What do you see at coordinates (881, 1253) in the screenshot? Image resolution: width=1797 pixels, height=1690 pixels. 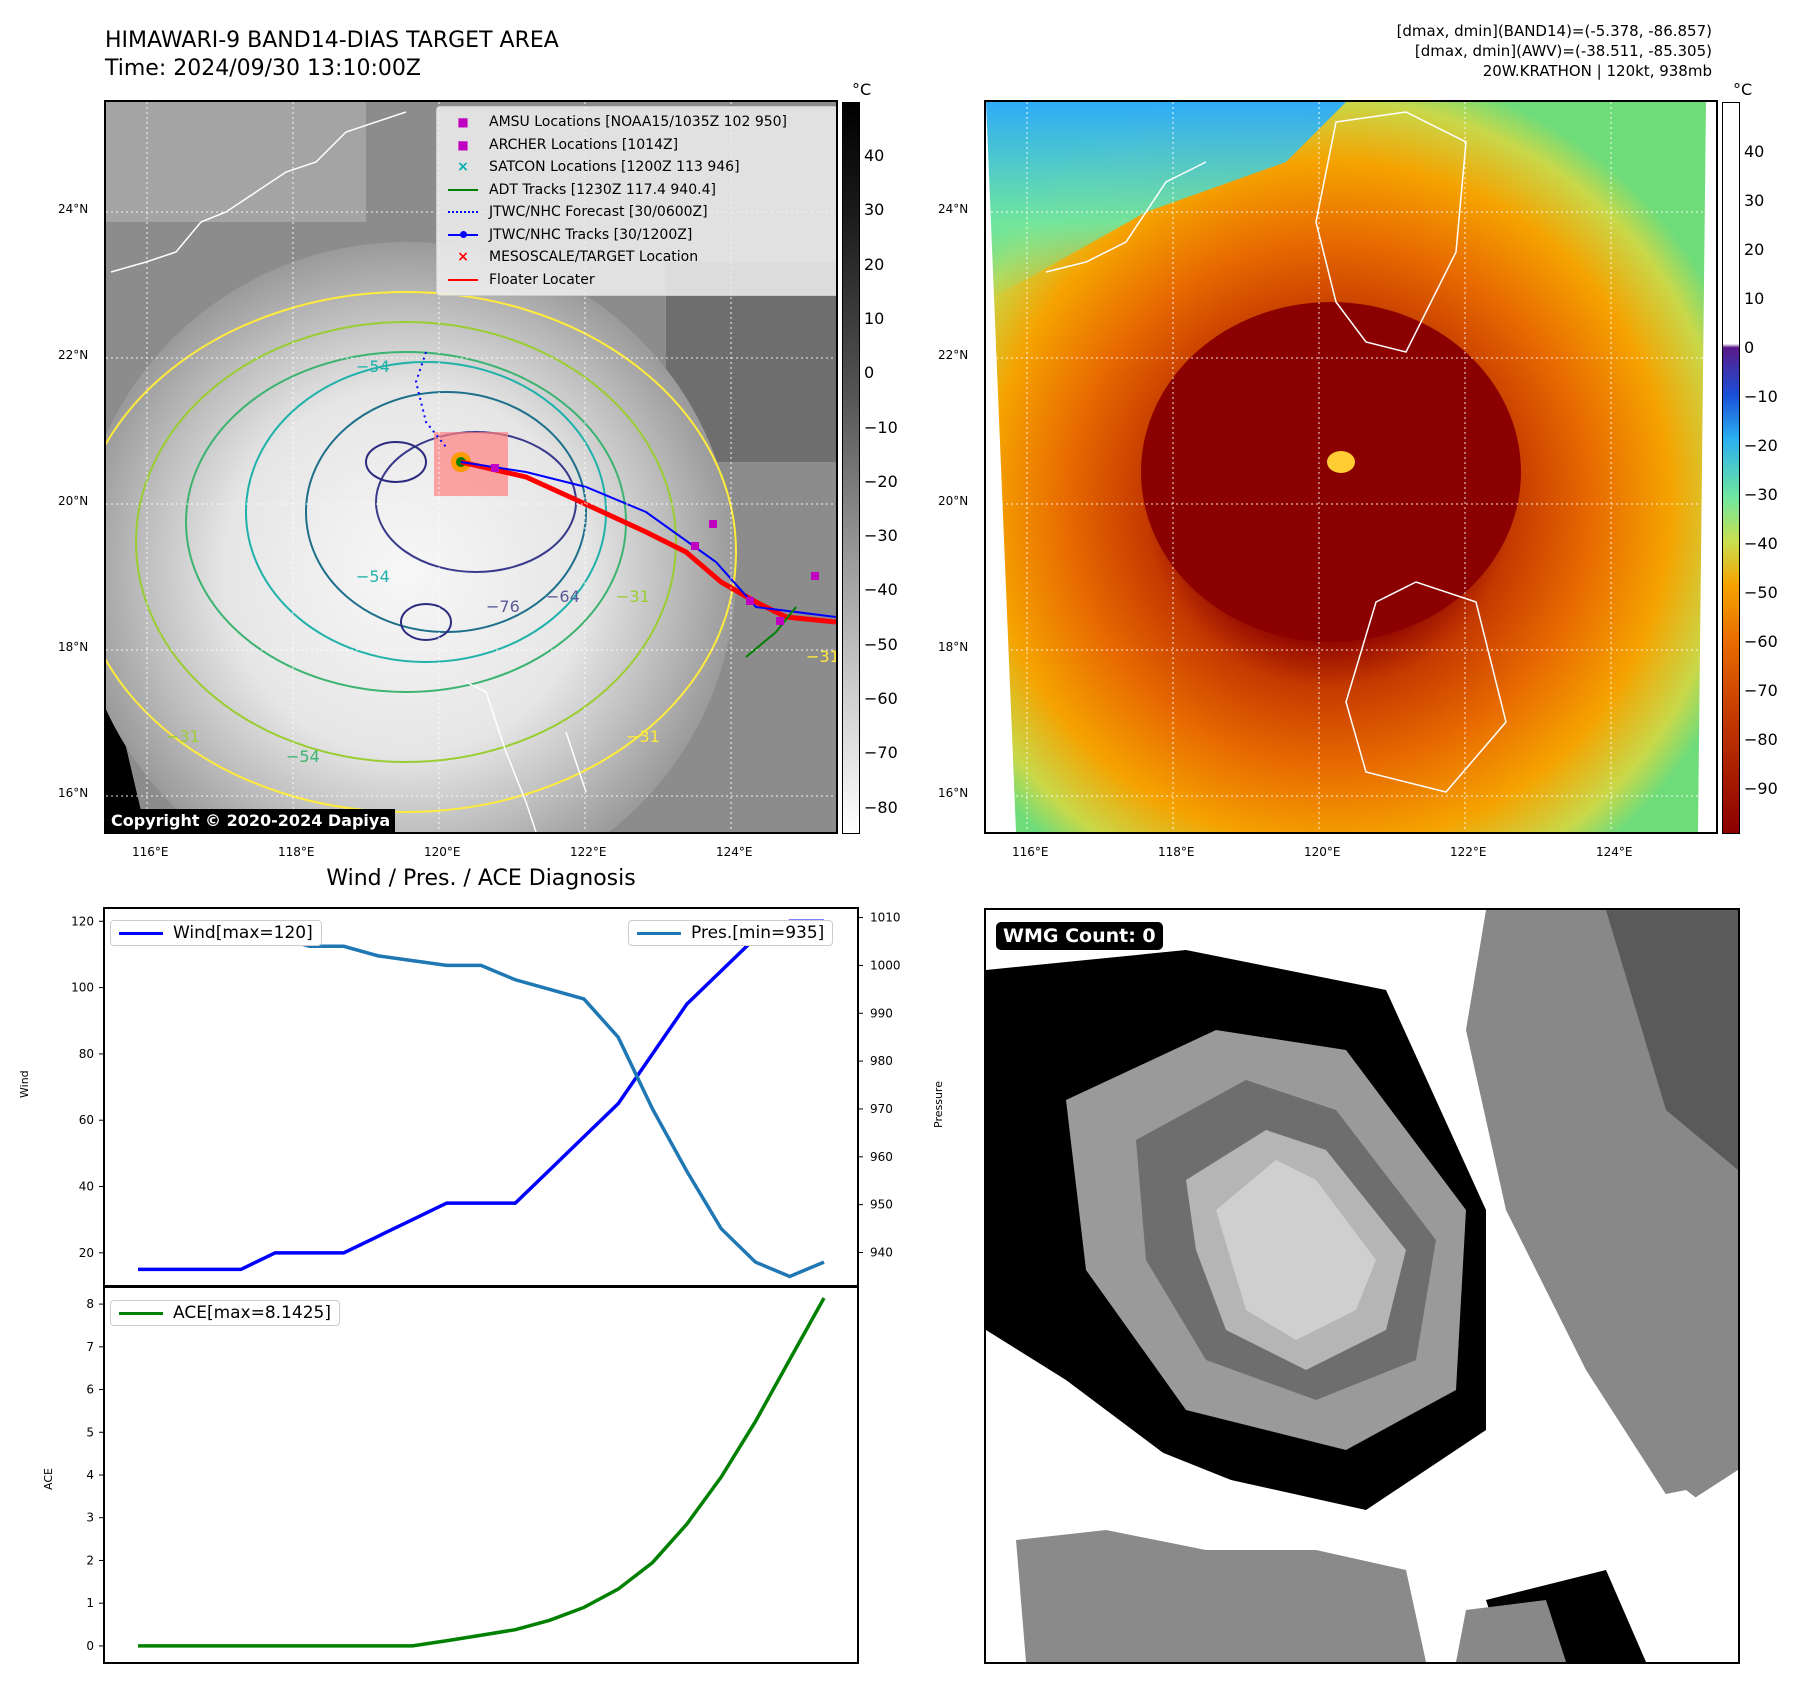 I see `y2-tick-label: 940` at bounding box center [881, 1253].